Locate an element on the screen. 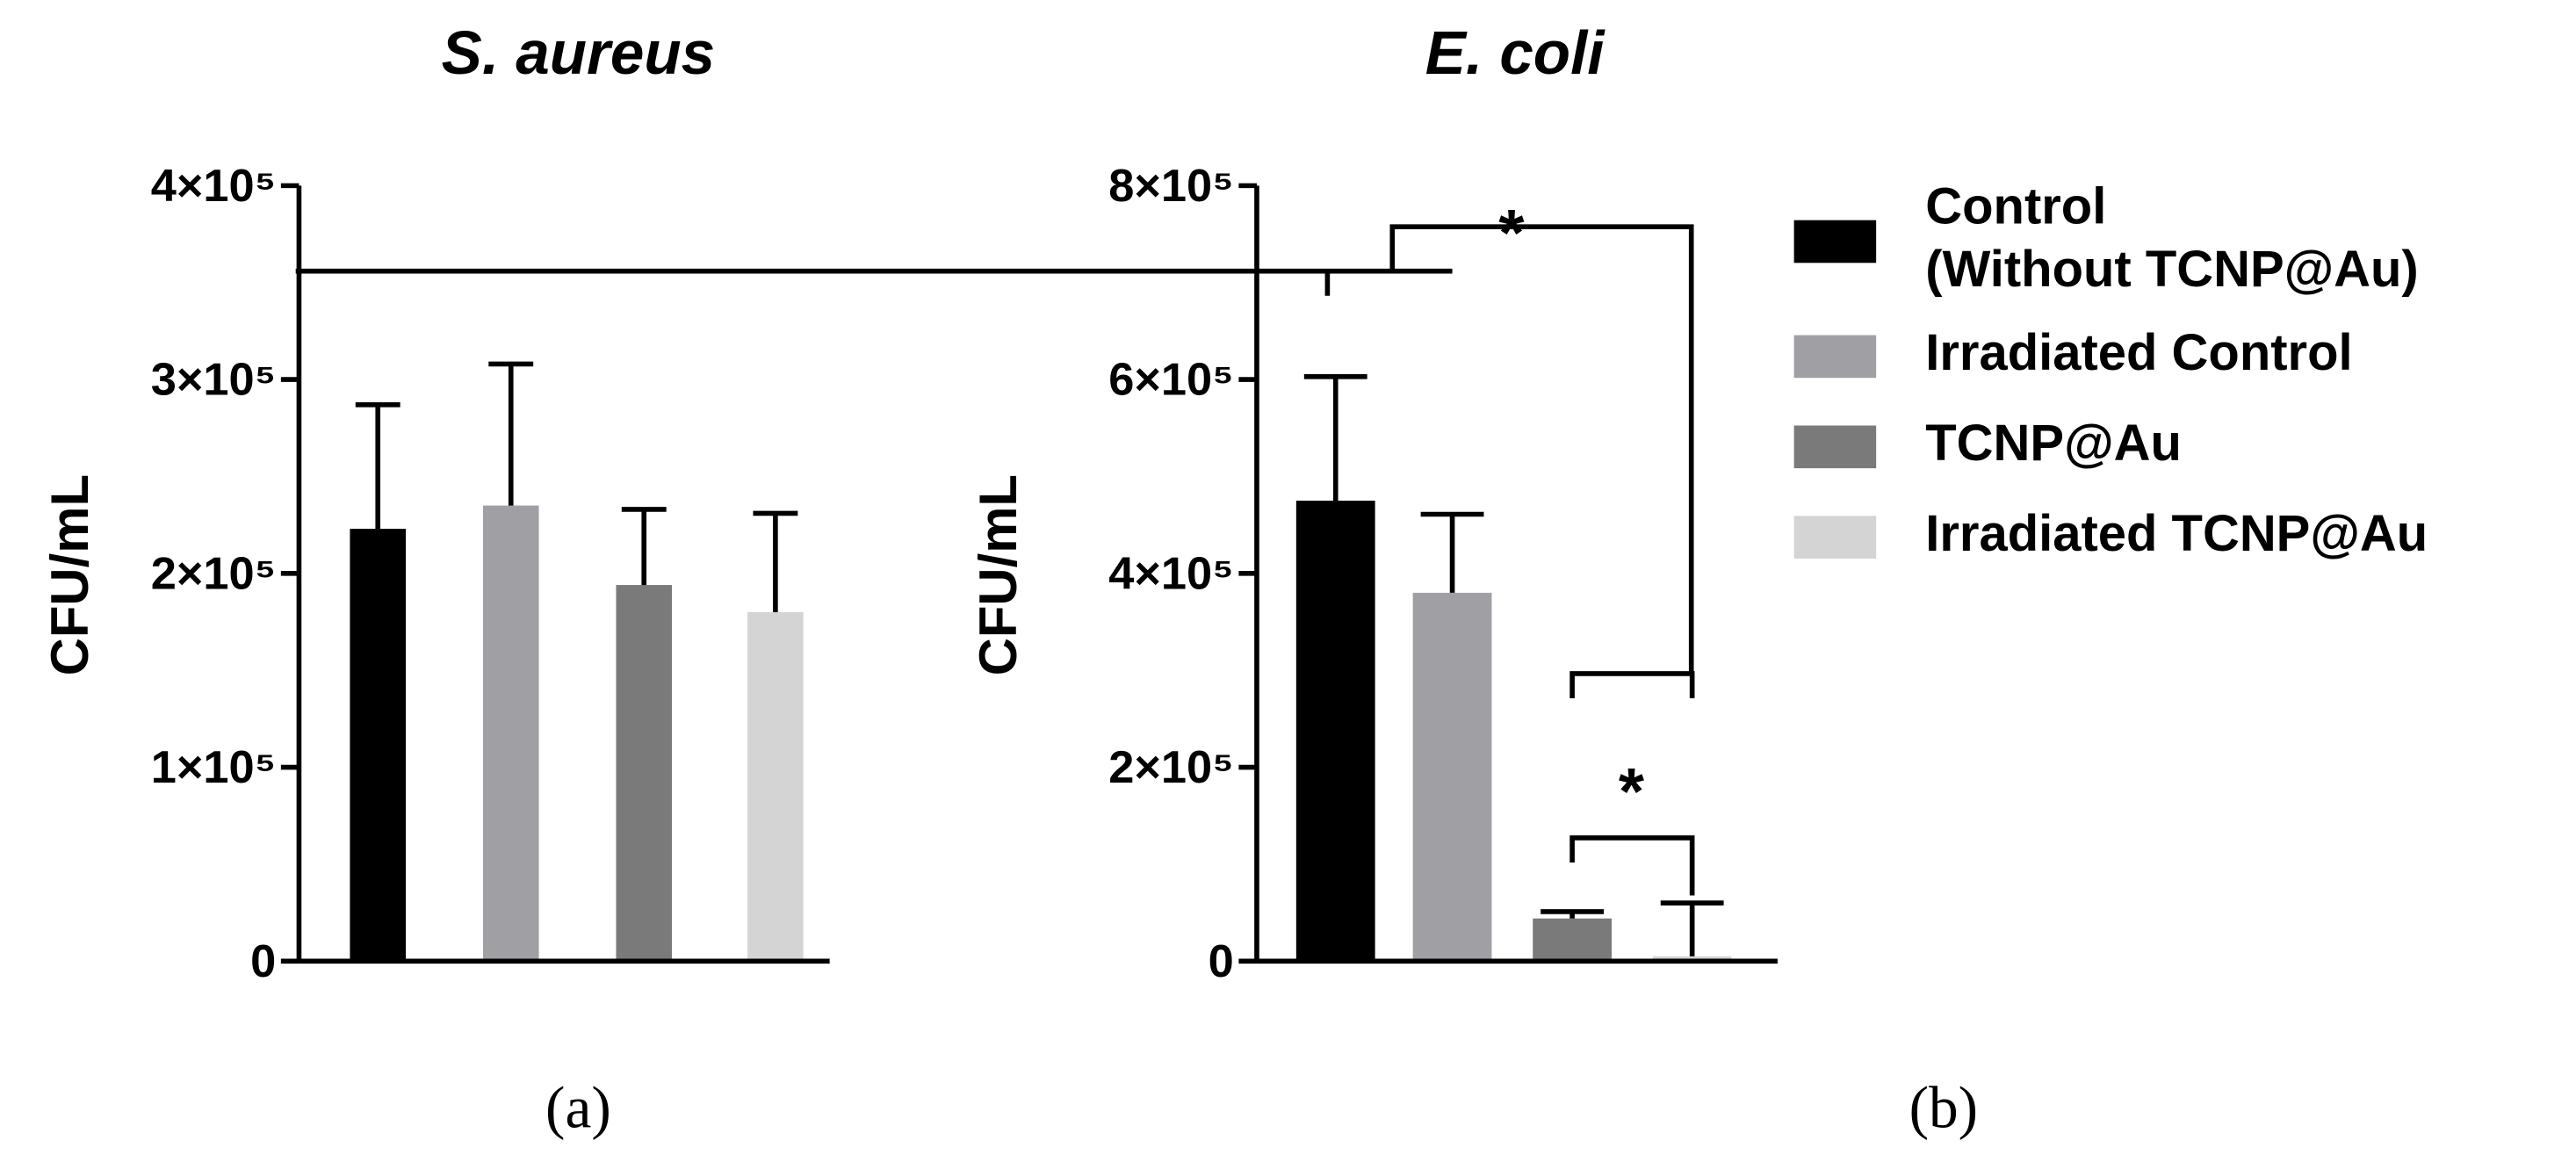 Image resolution: width=2576 pixels, height=1155 pixels. panel-label: (a) is located at coordinates (578, 1108).